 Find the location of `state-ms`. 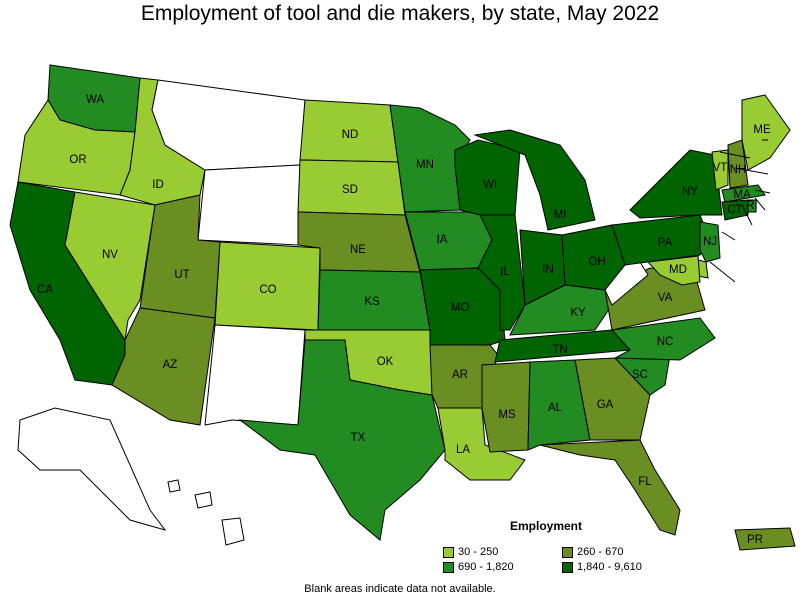

state-ms is located at coordinates (506, 407).